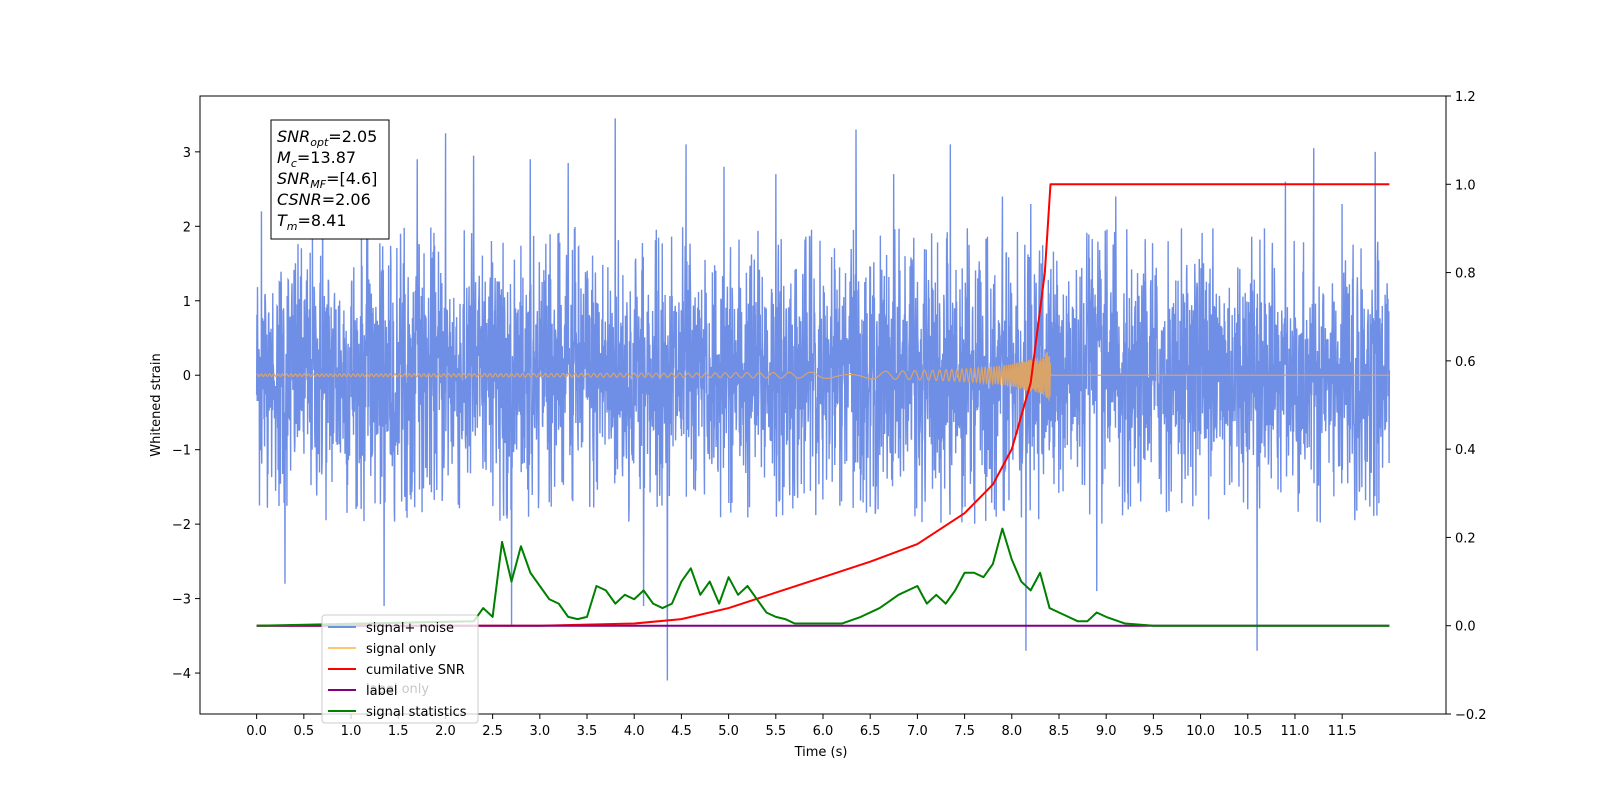 The height and width of the screenshot is (800, 1600). I want to click on x-tick-label: 9.5, so click(1153, 731).